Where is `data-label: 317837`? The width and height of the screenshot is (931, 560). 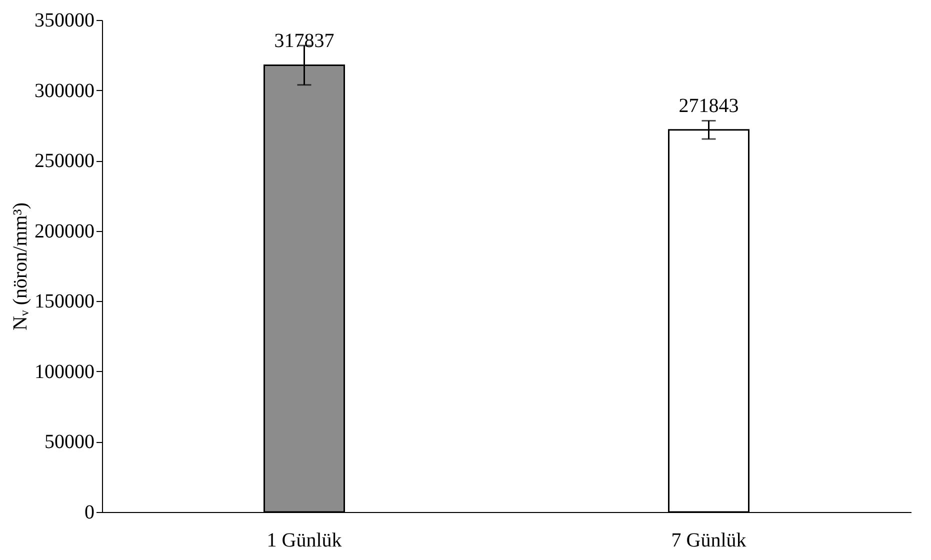
data-label: 317837 is located at coordinates (304, 41).